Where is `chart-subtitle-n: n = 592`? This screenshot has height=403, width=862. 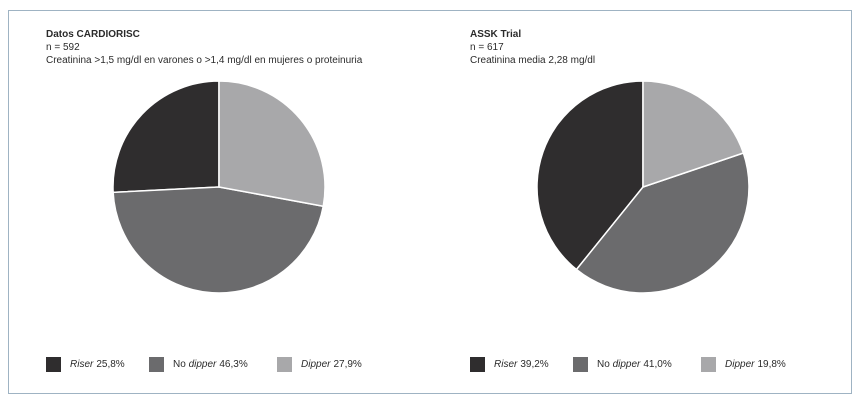
chart-subtitle-n: n = 592 is located at coordinates (63, 47).